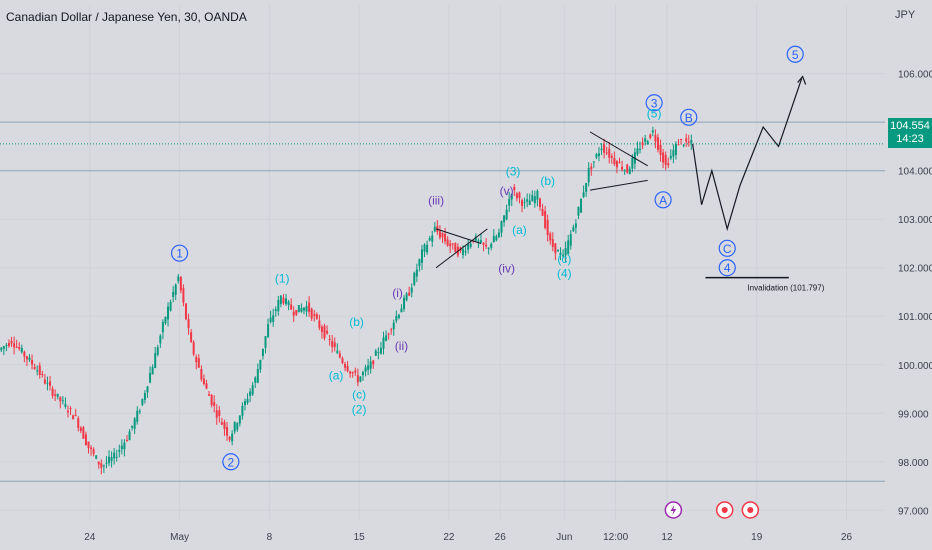  What do you see at coordinates (905, 15) in the screenshot?
I see `currency-label: JPY` at bounding box center [905, 15].